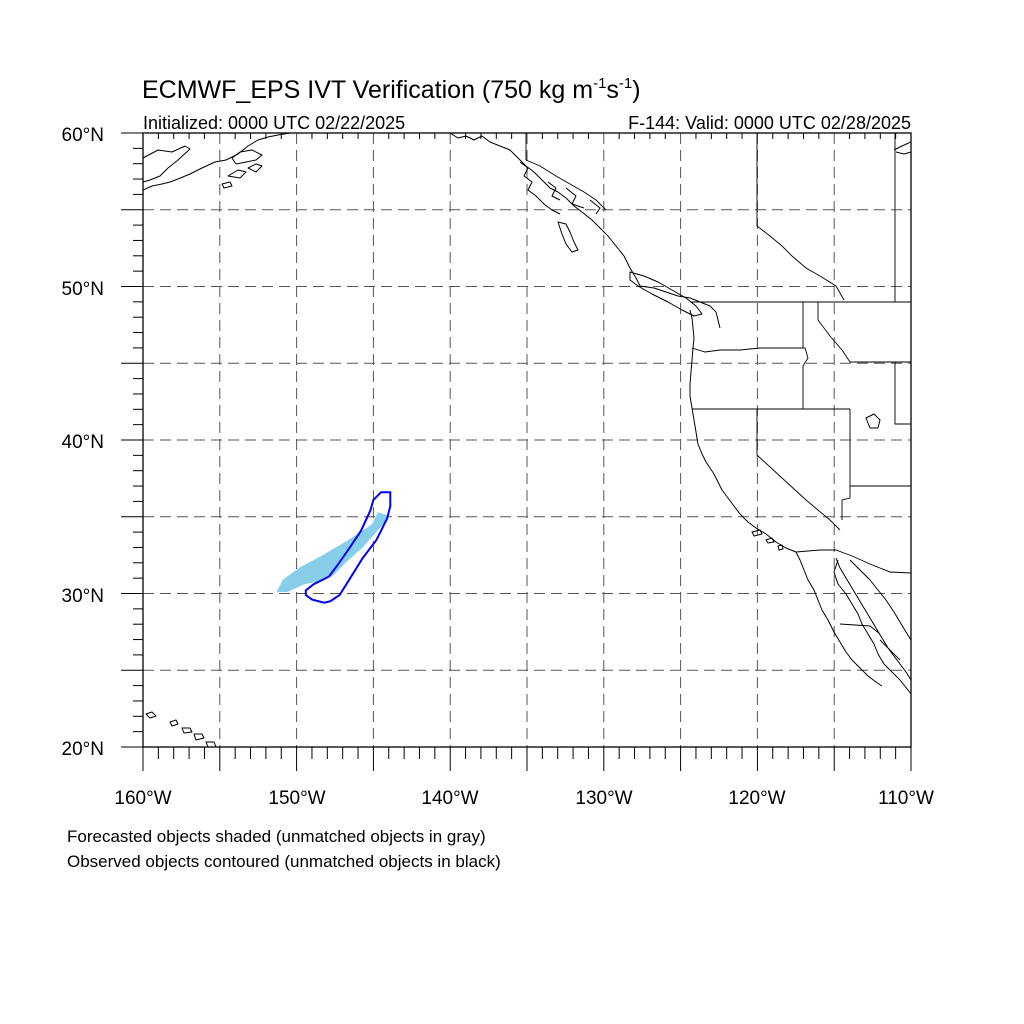 This screenshot has height=1024, width=1024. I want to click on longitude-label: 130°W, so click(603, 798).